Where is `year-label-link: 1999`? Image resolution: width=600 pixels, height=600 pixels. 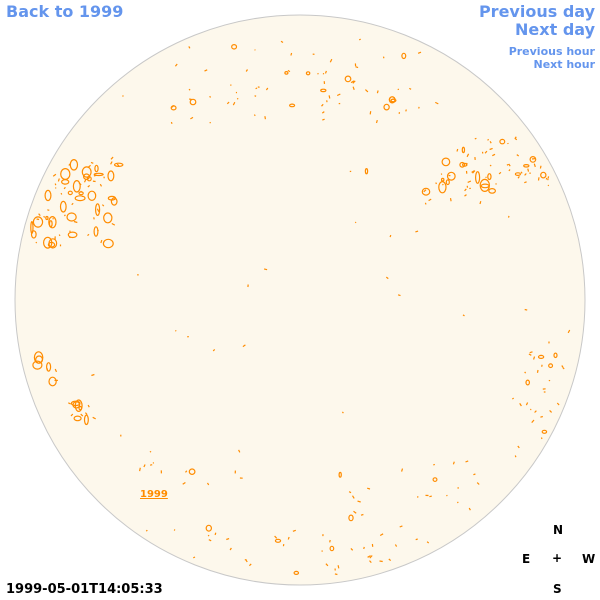 year-label-link: 1999 is located at coordinates (154, 494).